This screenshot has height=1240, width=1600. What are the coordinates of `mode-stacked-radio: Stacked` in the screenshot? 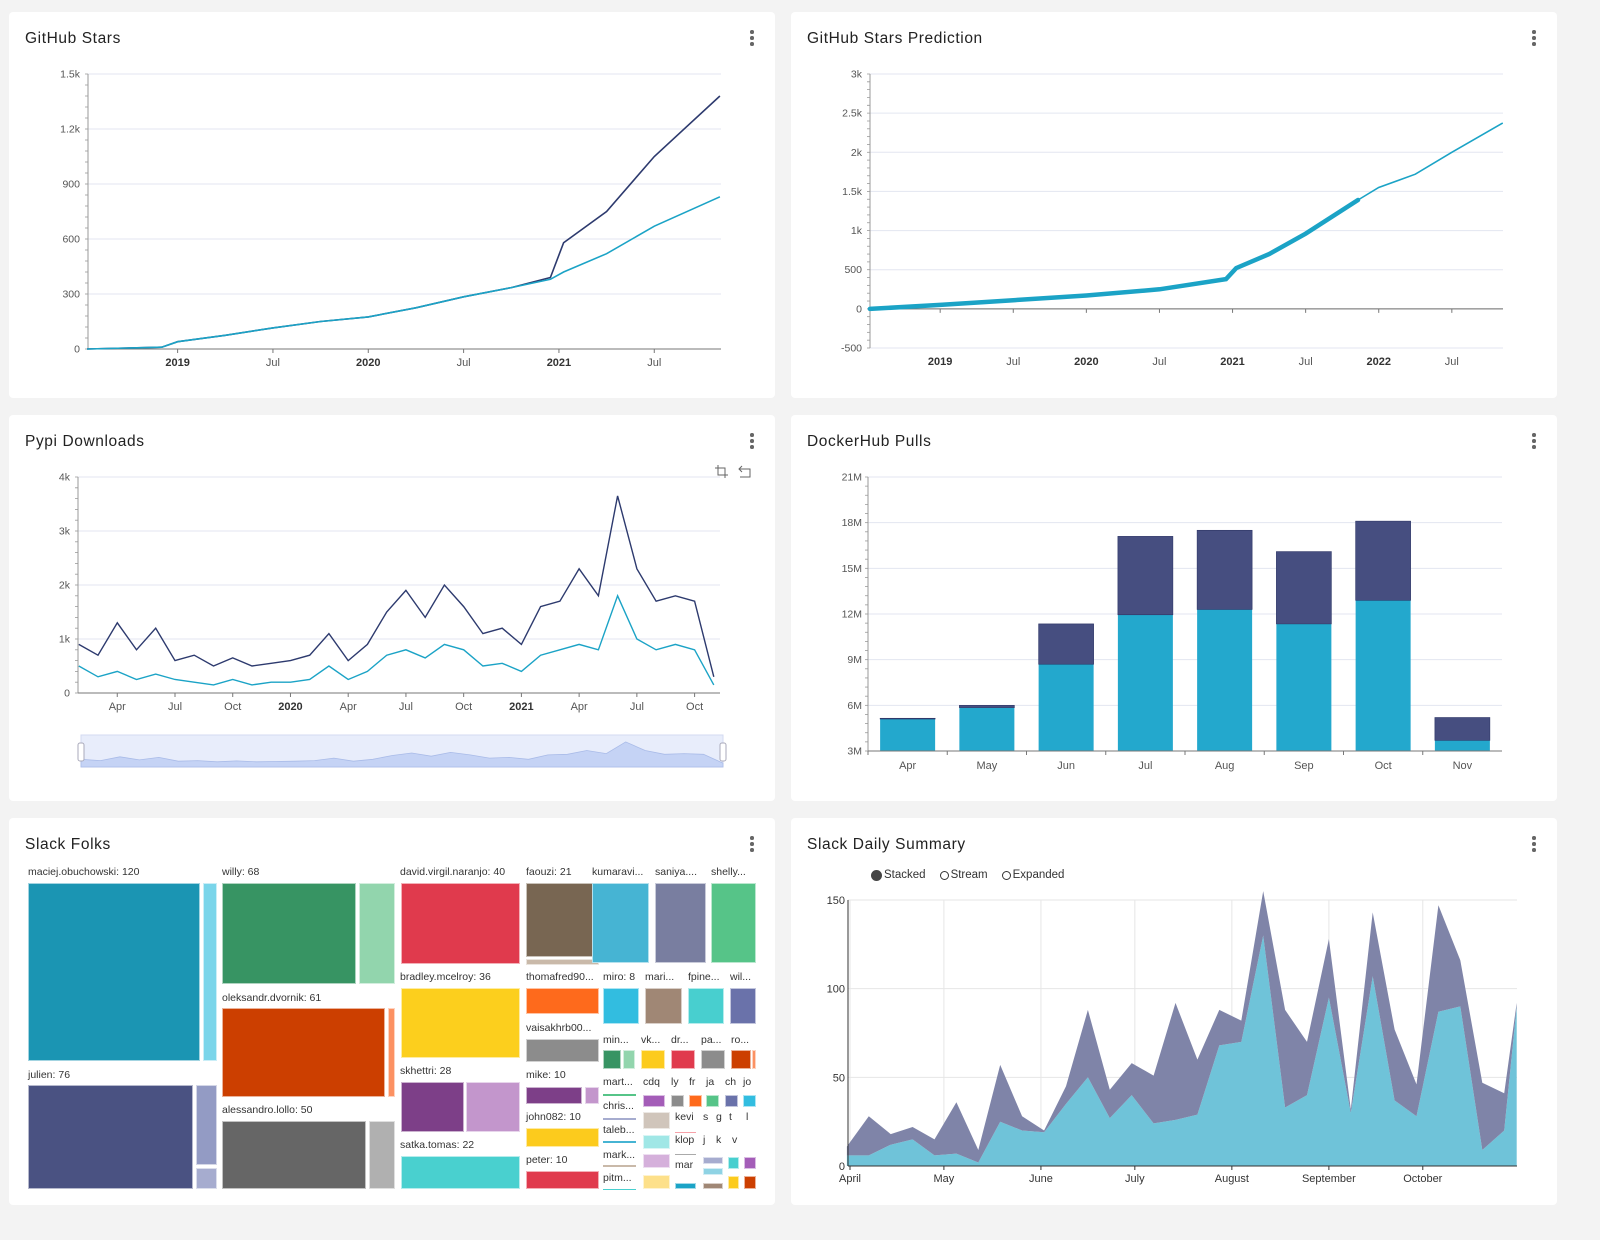 It's located at (898, 875).